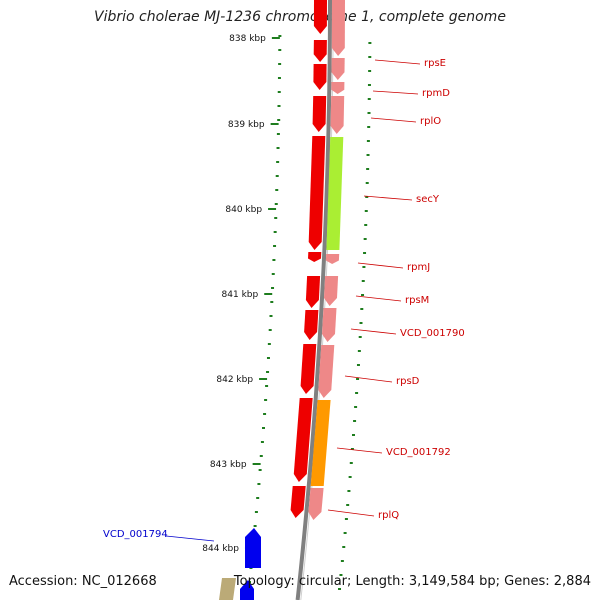  I want to click on accession-text: Accession: NC_012668, so click(83, 581).